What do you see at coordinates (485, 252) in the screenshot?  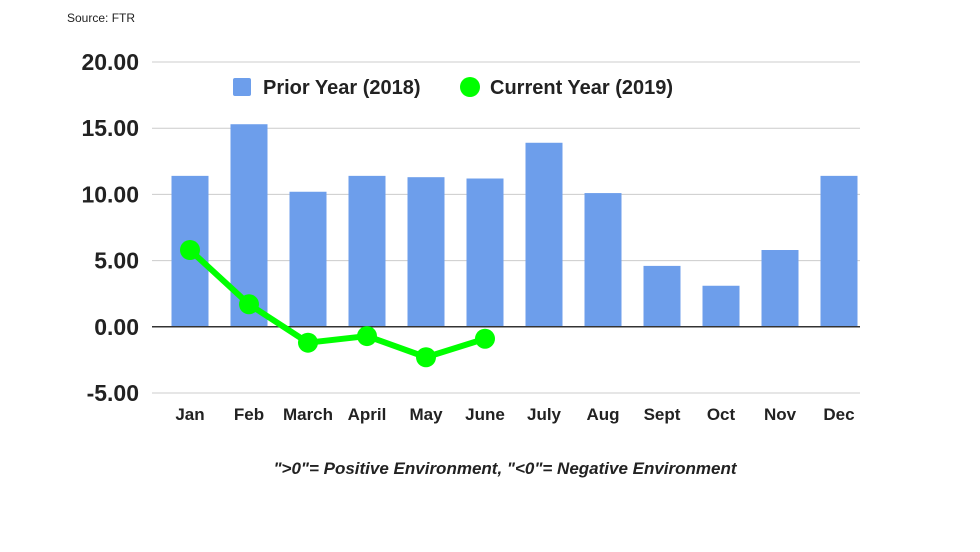 I see `bar-june` at bounding box center [485, 252].